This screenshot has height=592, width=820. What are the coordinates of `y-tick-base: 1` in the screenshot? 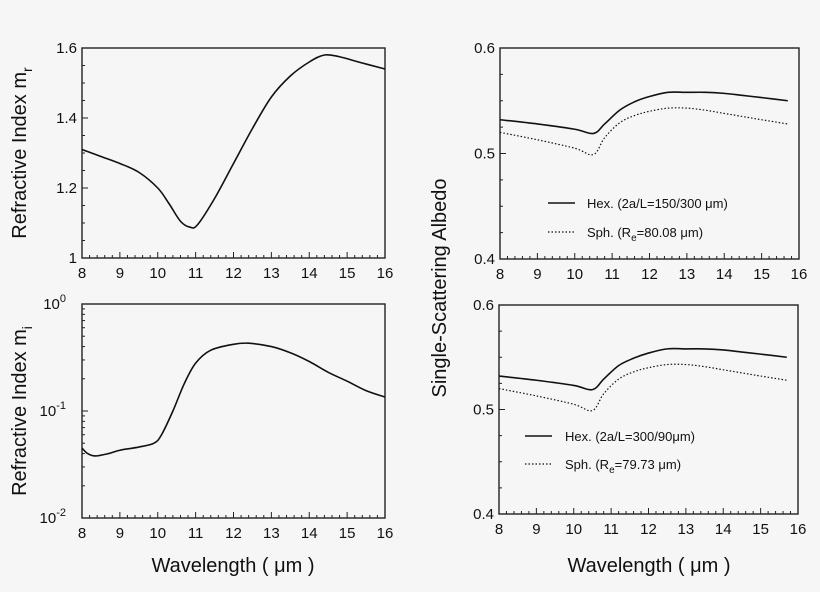 It's located at (73, 258).